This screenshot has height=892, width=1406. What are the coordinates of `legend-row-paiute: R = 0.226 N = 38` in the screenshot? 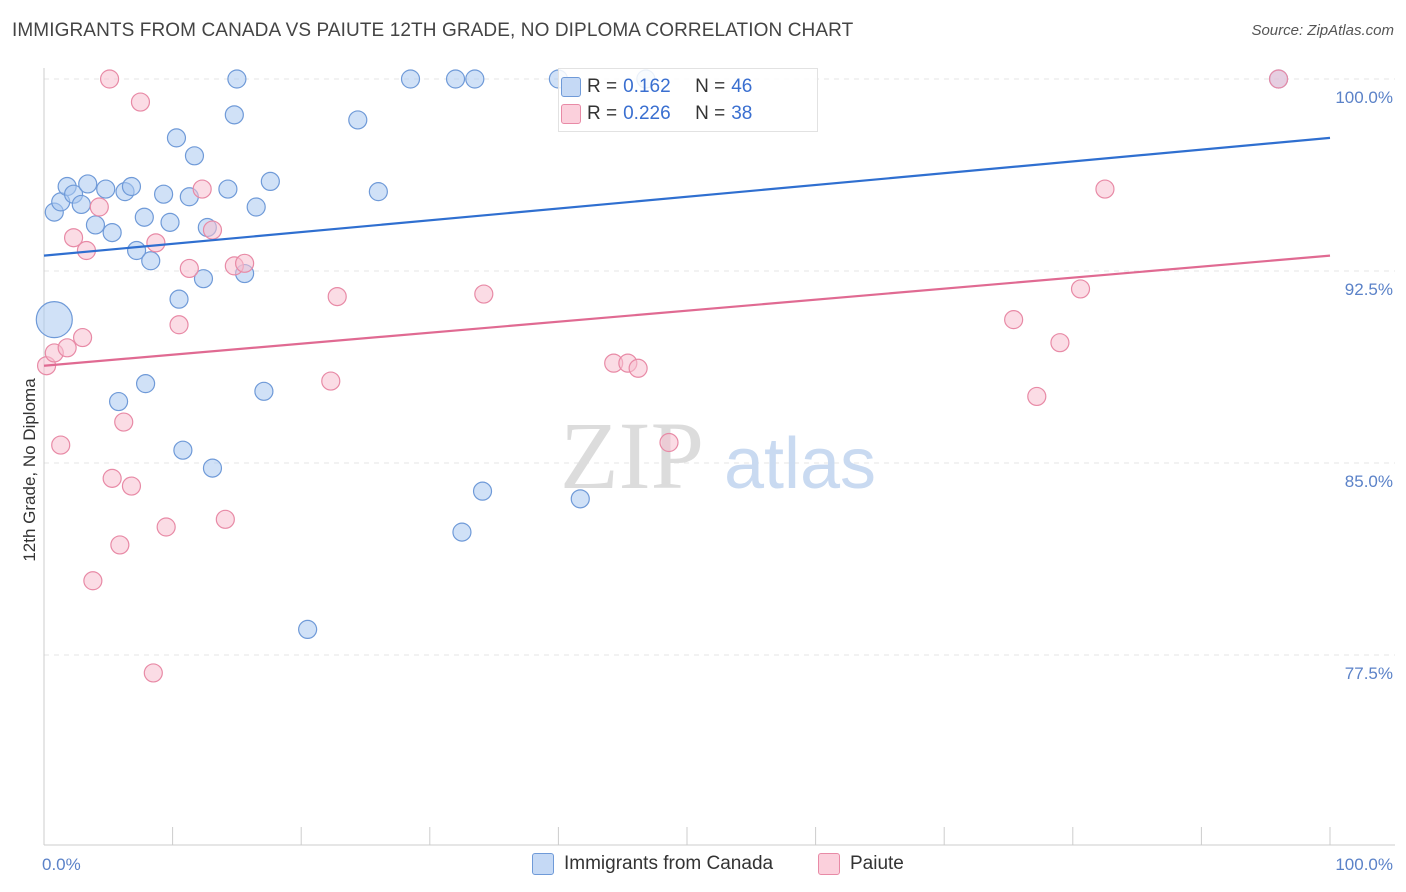 It's located at (657, 114).